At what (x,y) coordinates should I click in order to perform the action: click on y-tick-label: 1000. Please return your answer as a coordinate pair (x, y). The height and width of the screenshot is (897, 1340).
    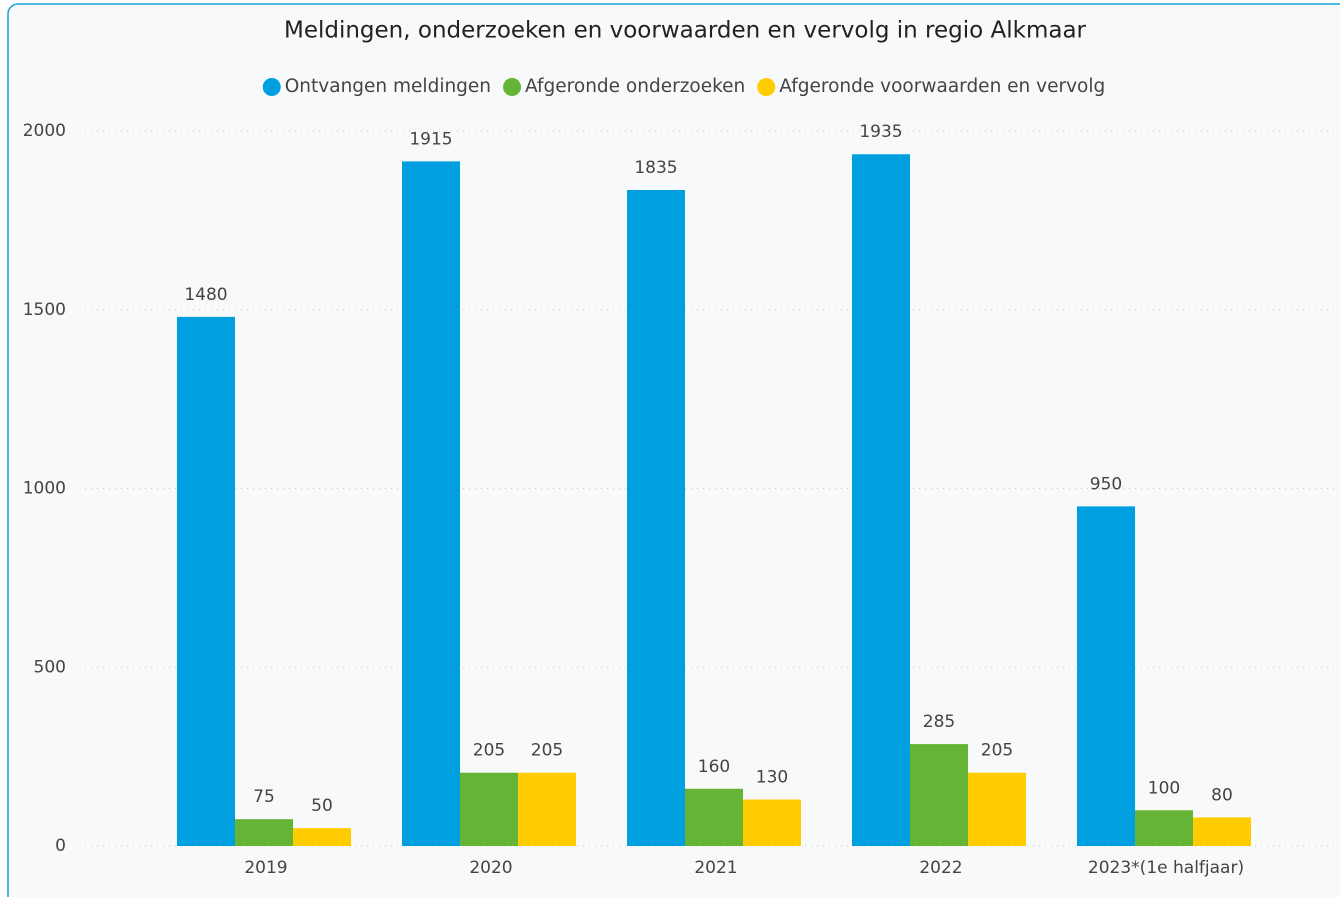
    Looking at the image, I should click on (44, 489).